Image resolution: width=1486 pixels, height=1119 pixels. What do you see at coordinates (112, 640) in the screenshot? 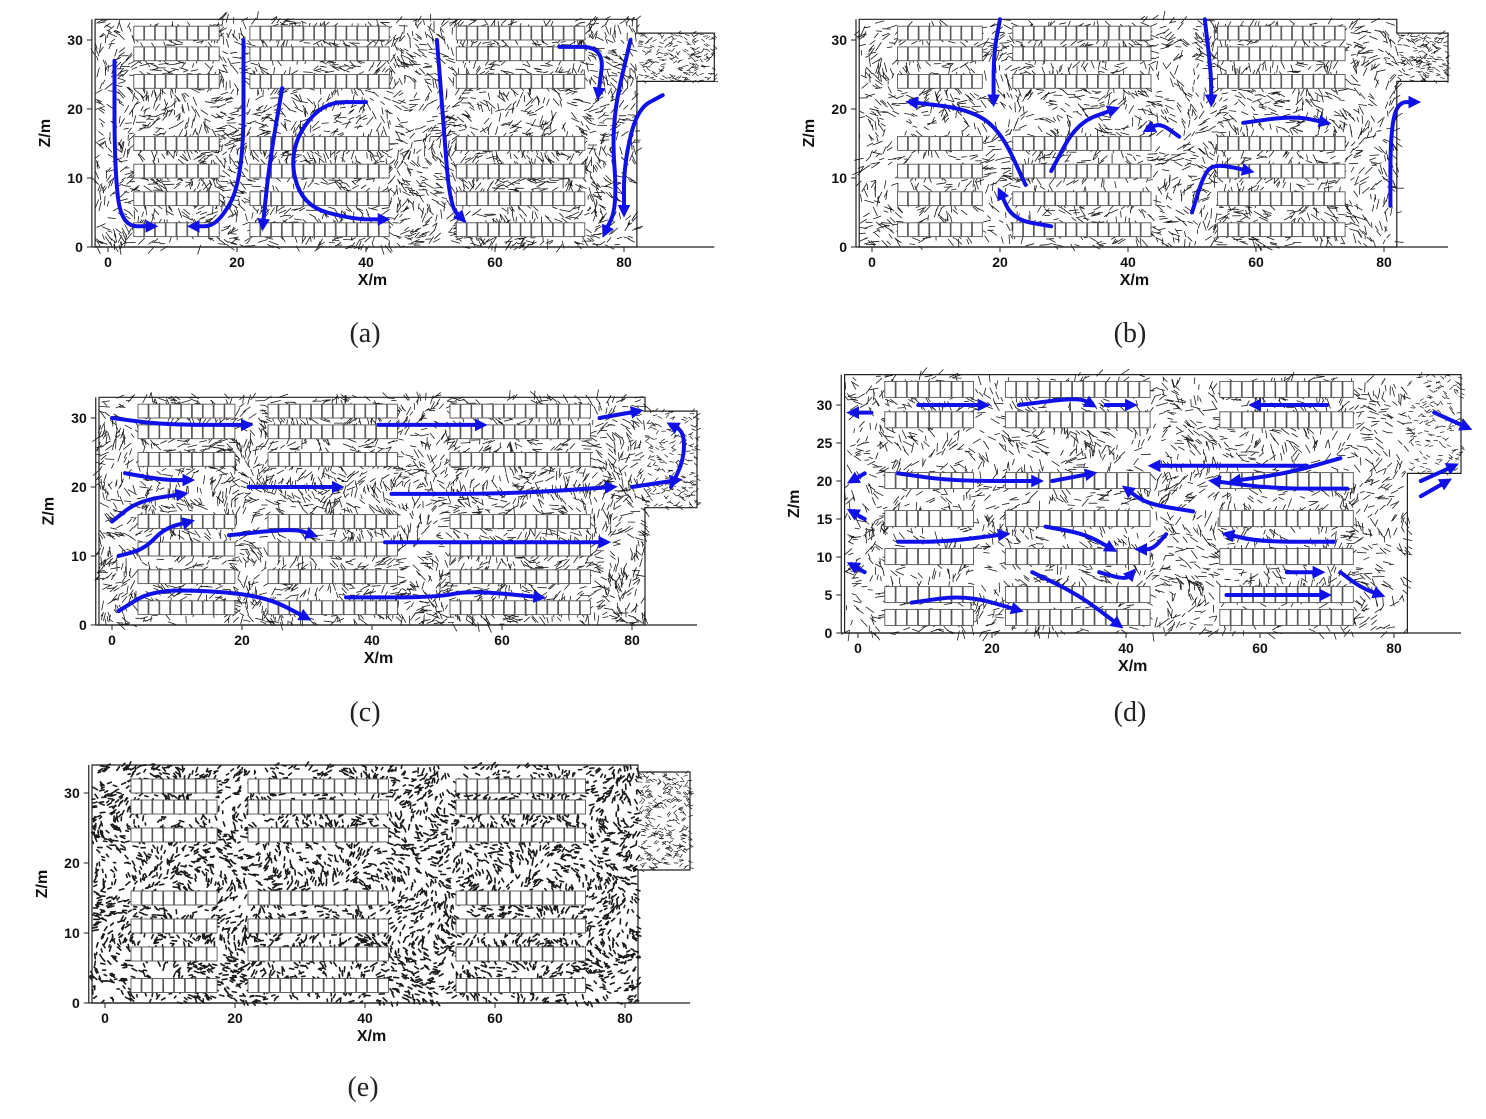
I see `x-tick-label: 0` at bounding box center [112, 640].